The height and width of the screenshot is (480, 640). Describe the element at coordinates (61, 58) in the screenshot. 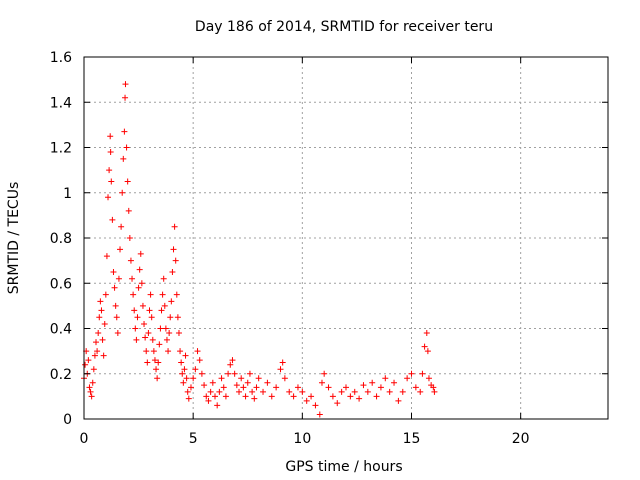

I see `y-tick-label: 1.6` at that location.